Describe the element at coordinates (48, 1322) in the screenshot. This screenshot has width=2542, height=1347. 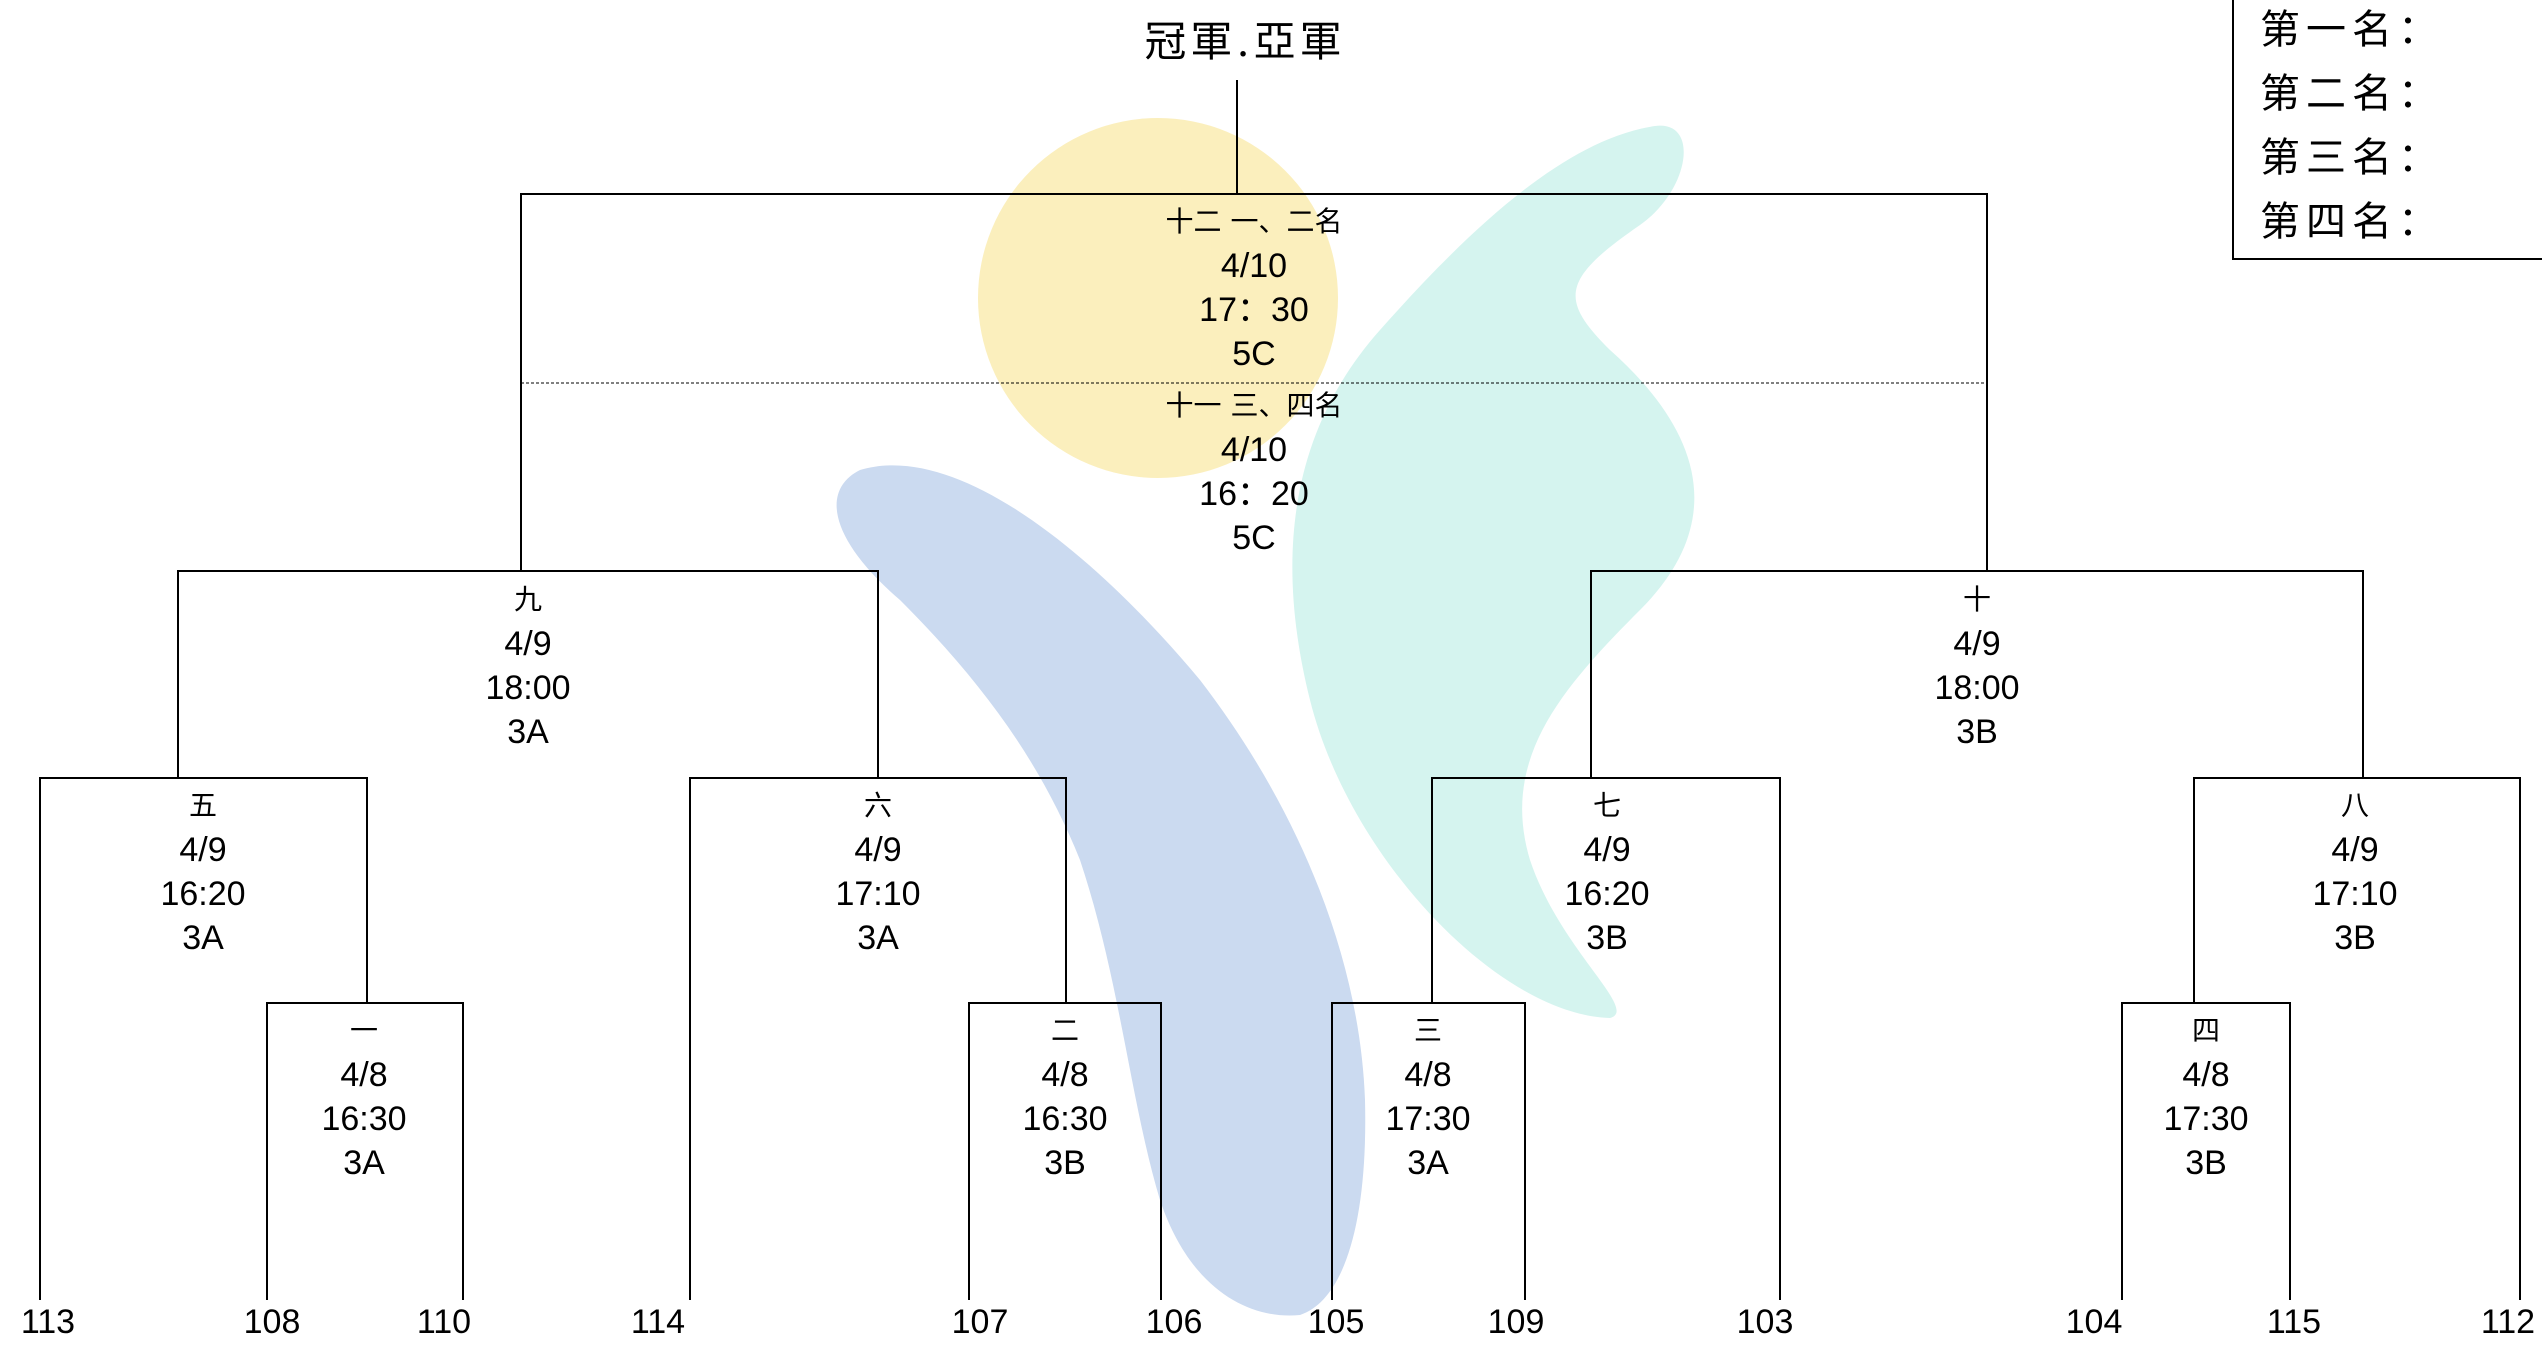
I see `team-label: 113` at that location.